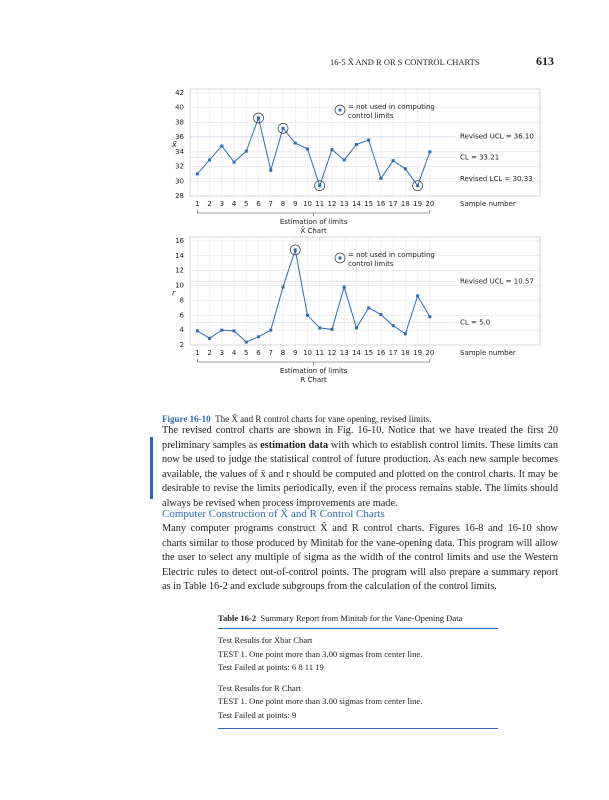 The image size is (609, 800). I want to click on y-tick-label: 14, so click(179, 256).